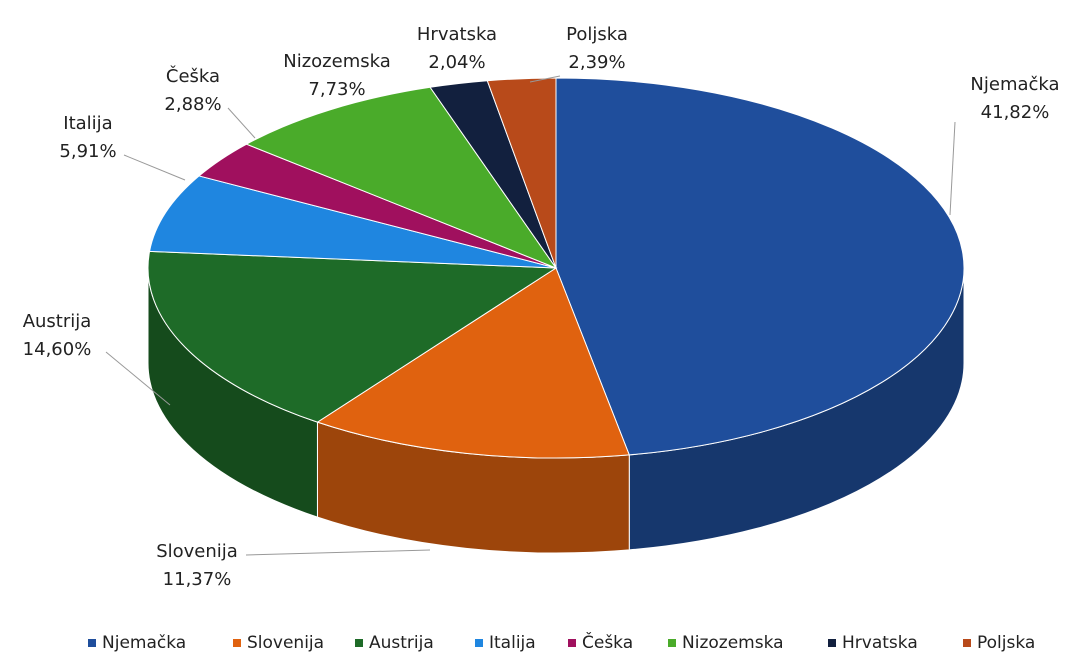 The image size is (1072, 671). I want to click on legend-label: Poljska, so click(1006, 643).